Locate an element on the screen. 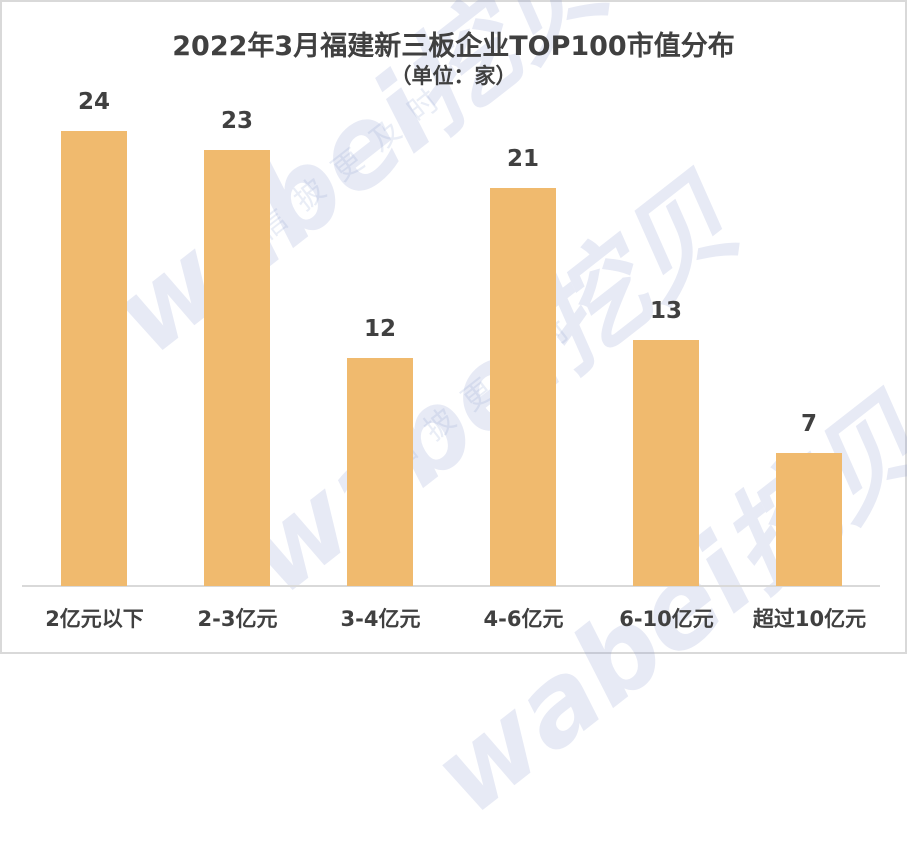 This screenshot has width=907, height=844. chart-subtitle: （单位：家） is located at coordinates (453, 76).